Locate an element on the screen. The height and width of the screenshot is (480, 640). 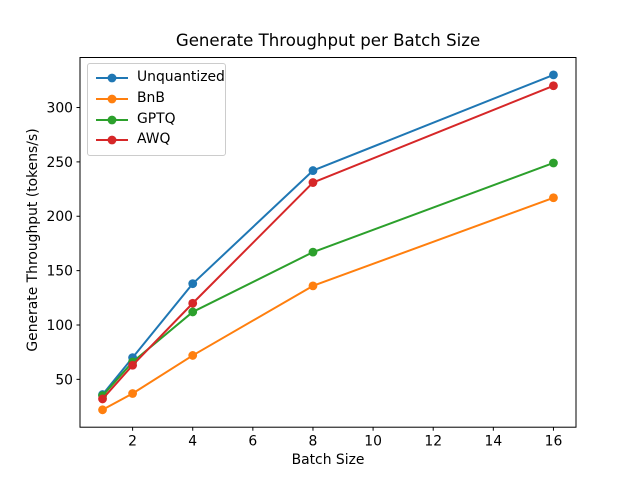
y-axis-label: Generate Throughput (tokens/s) is located at coordinates (33, 240).